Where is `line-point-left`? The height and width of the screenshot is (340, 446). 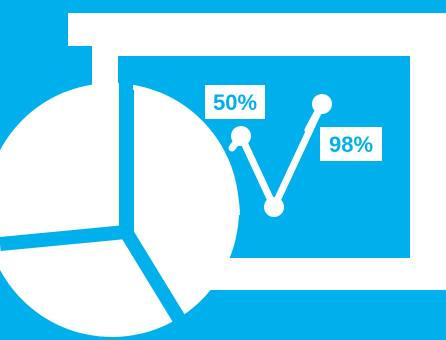
line-point-left is located at coordinates (241, 136).